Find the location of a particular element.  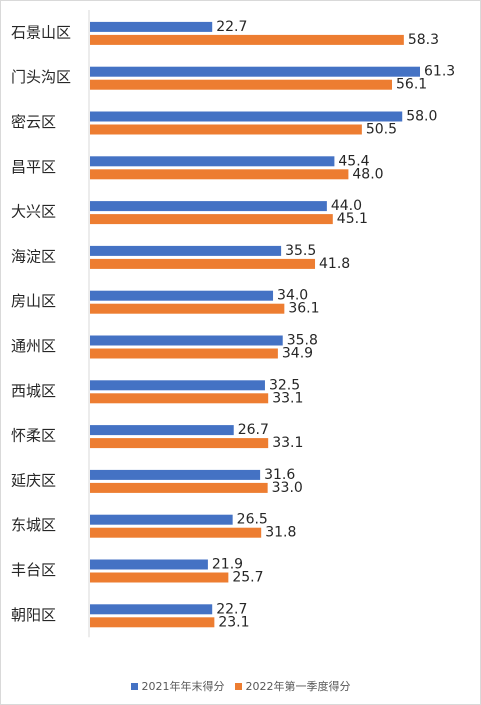

legend-item-2021: 2021年年末得分 is located at coordinates (177, 686).